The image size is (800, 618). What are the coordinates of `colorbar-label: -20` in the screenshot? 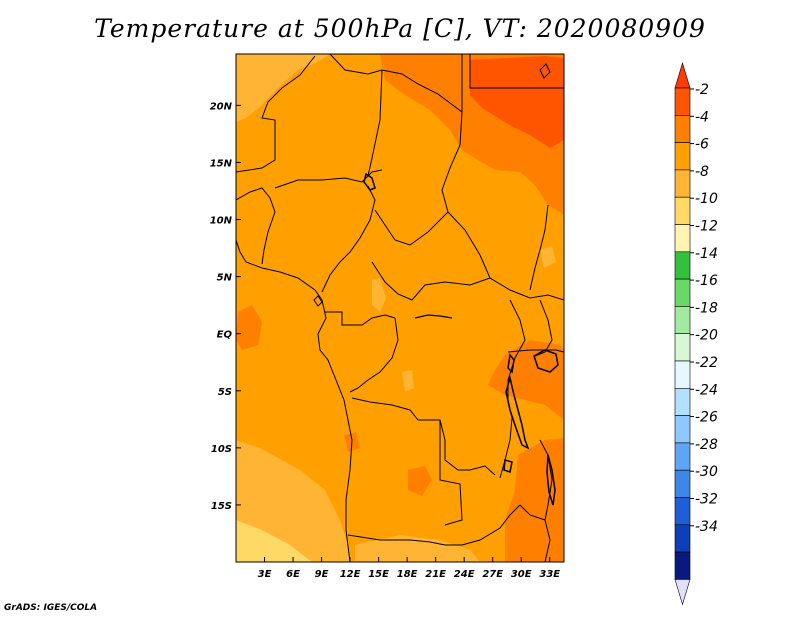 It's located at (706, 336).